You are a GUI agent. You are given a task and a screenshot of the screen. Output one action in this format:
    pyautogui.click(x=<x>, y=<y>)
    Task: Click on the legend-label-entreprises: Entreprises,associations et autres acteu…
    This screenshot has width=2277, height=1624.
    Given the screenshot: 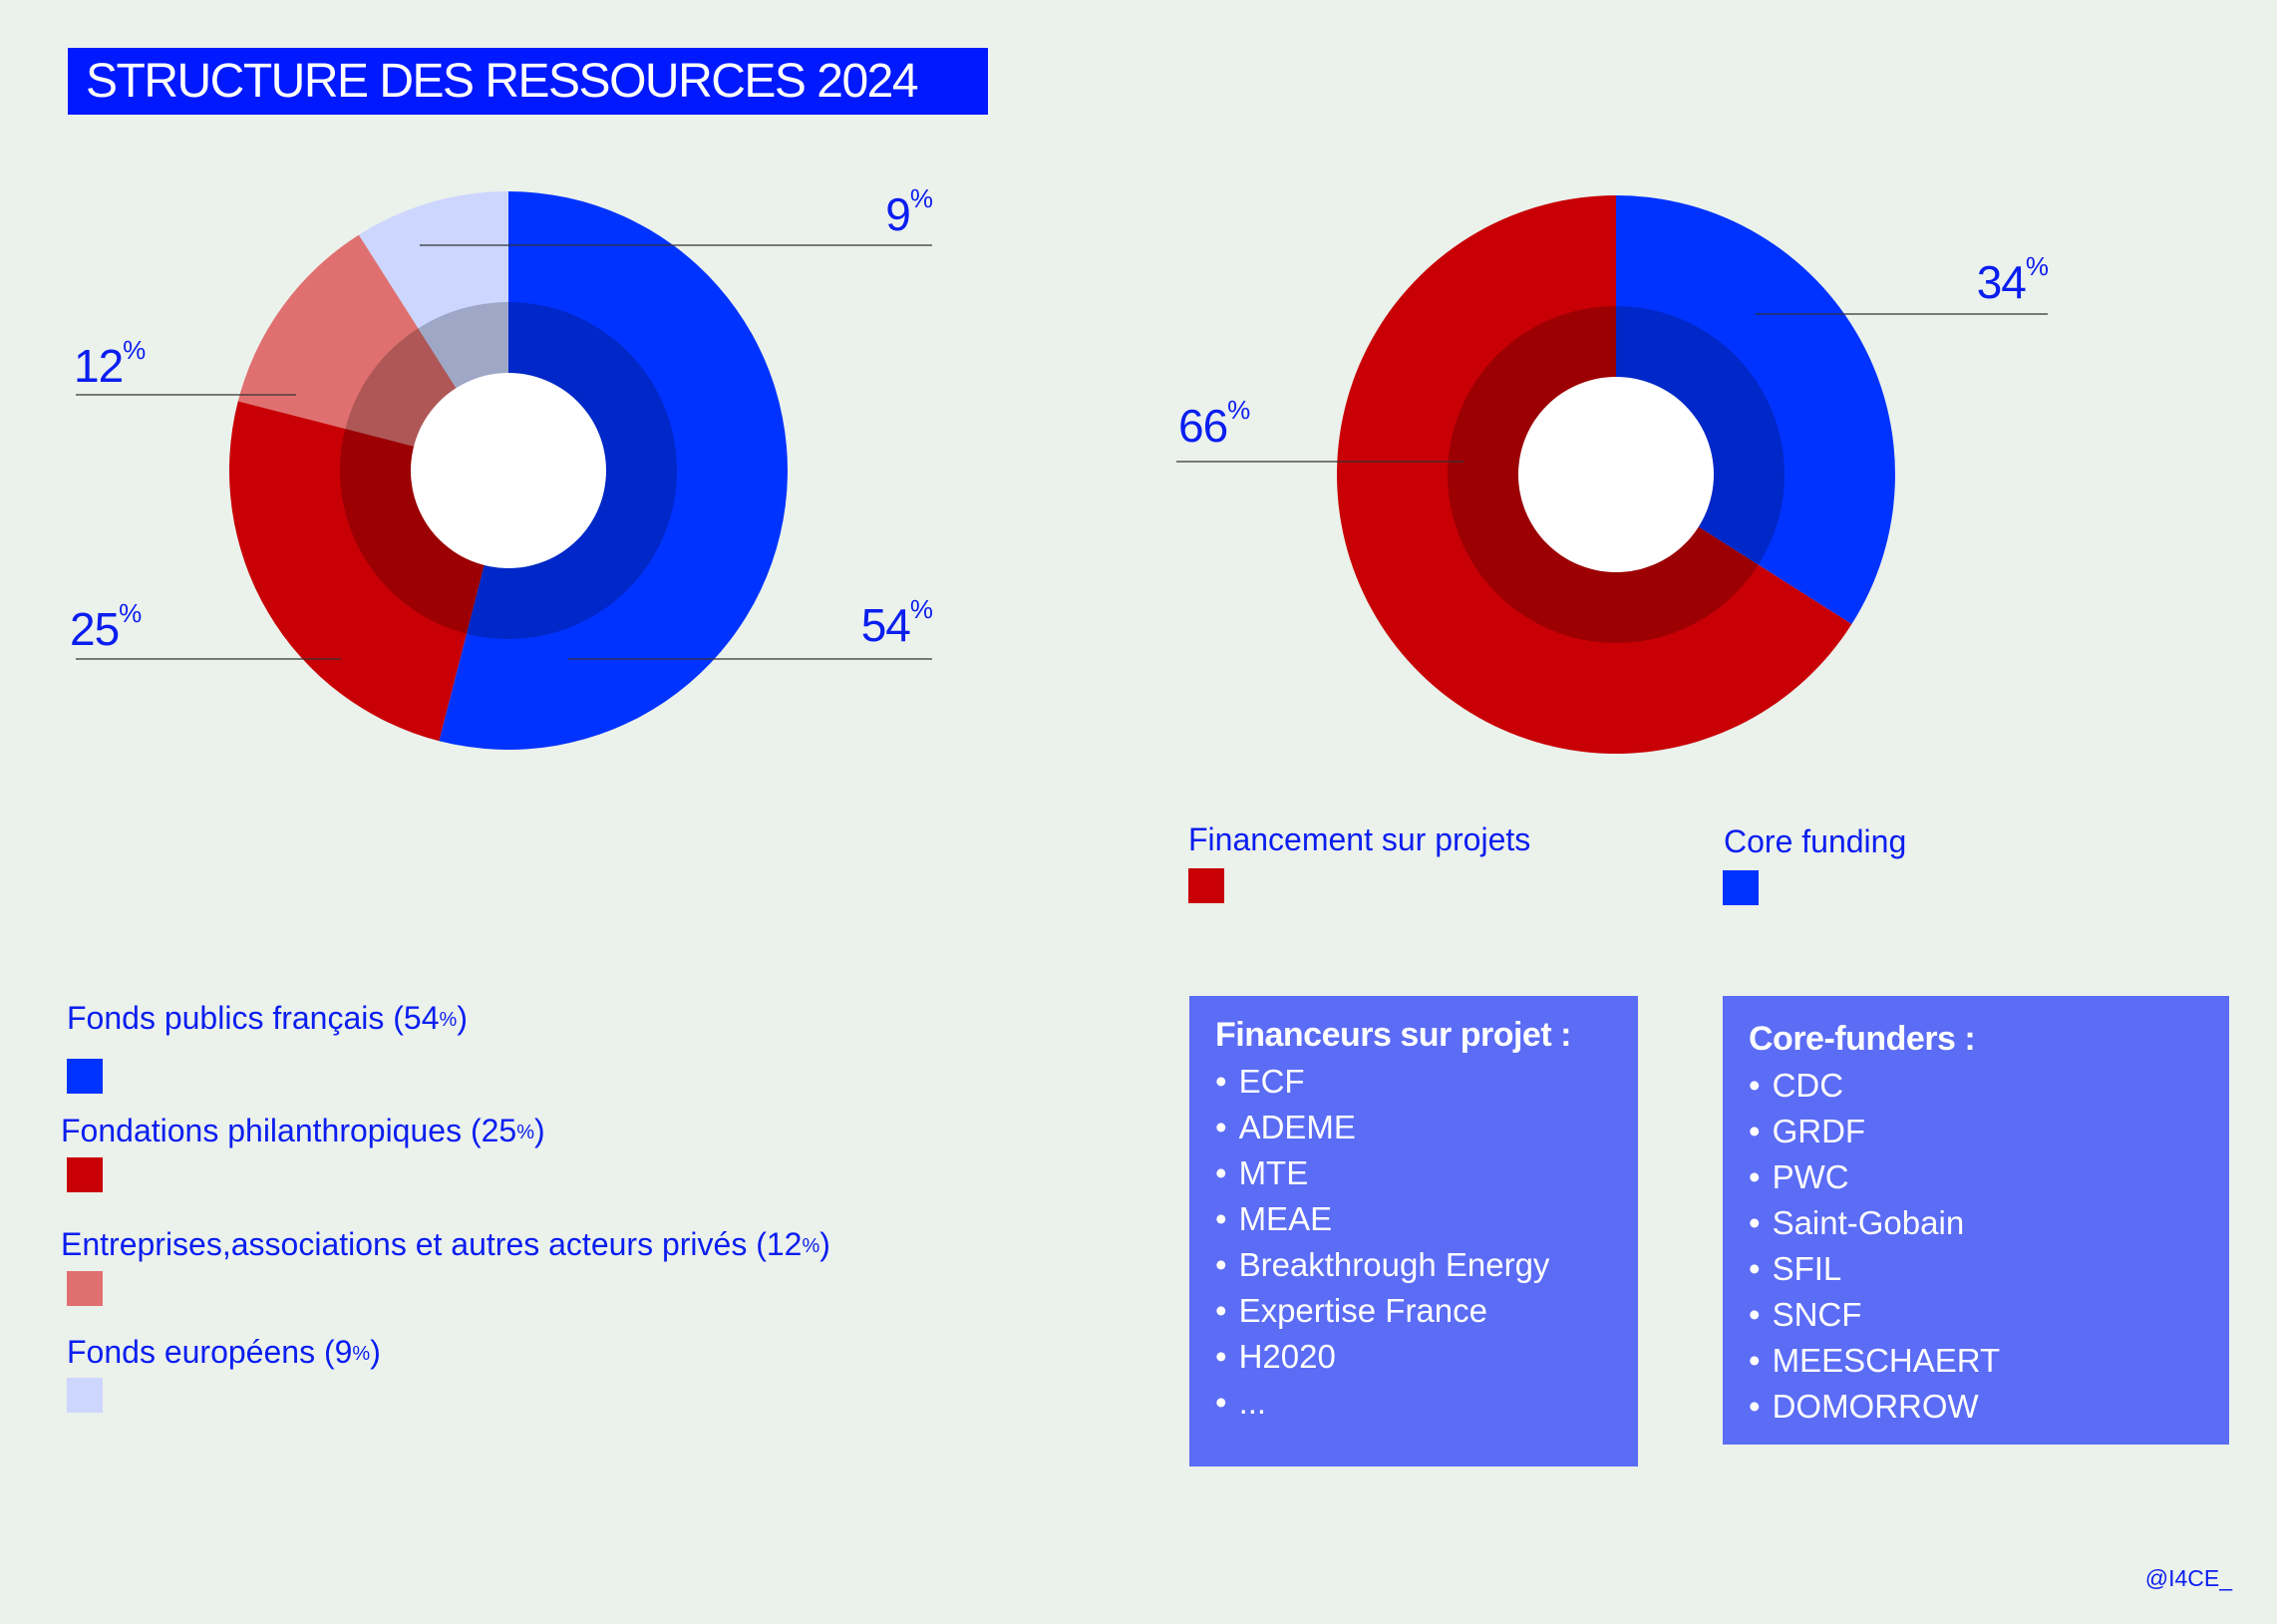 What is the action you would take?
    pyautogui.click(x=445, y=1244)
    